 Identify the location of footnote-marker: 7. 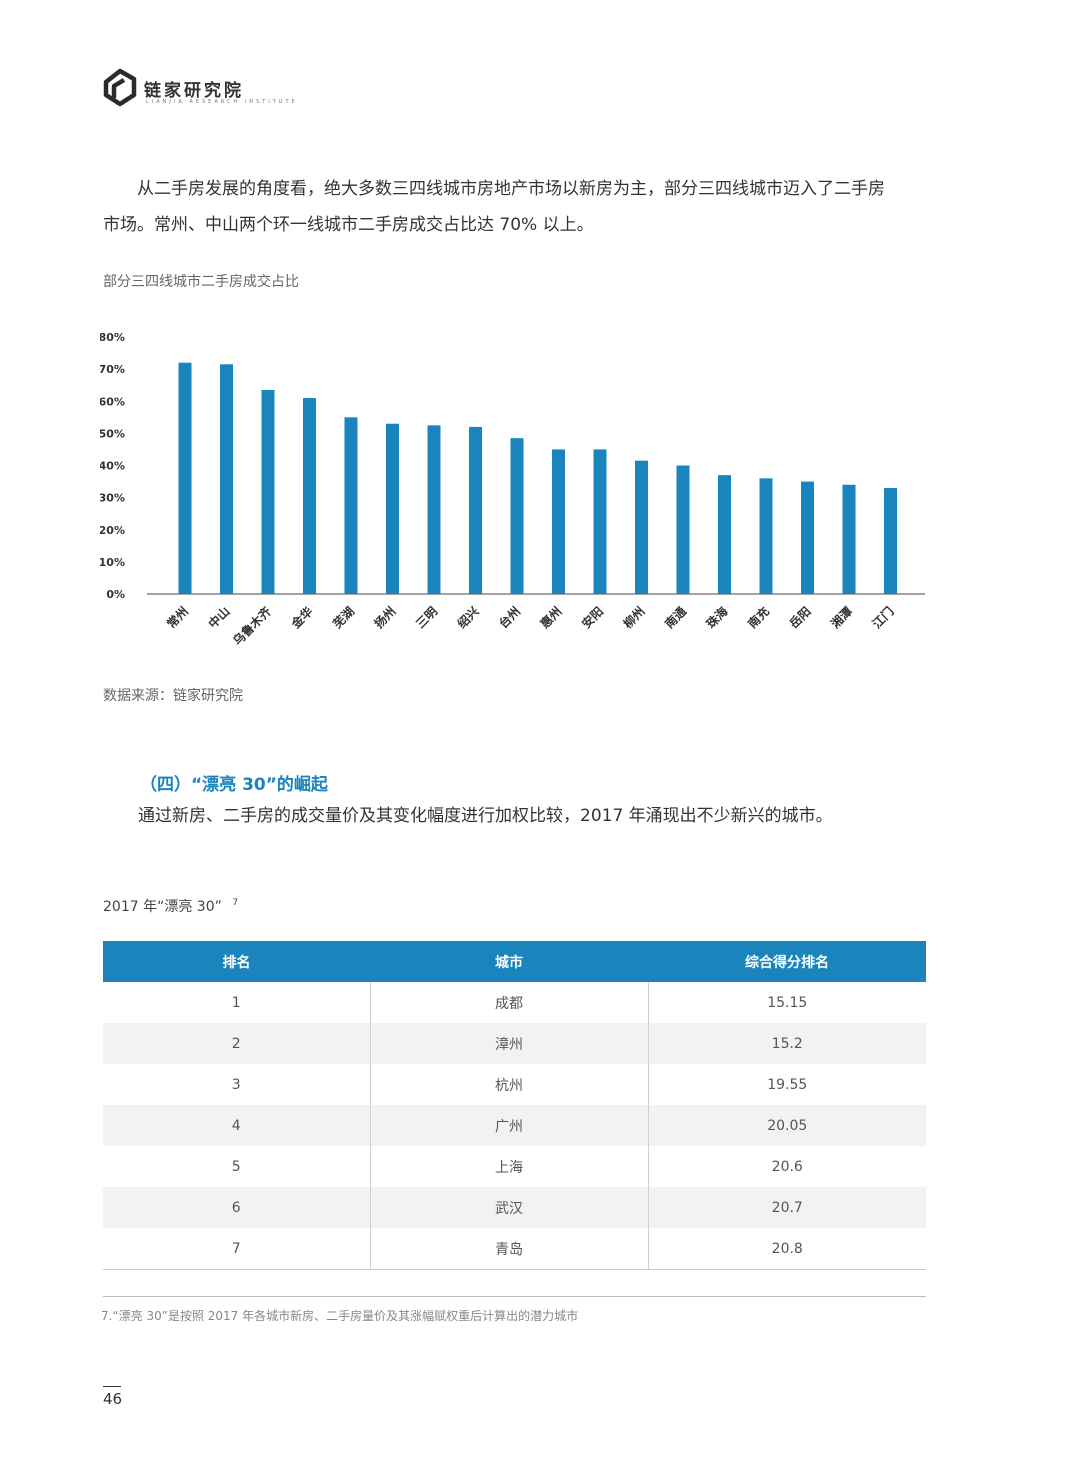
(235, 903).